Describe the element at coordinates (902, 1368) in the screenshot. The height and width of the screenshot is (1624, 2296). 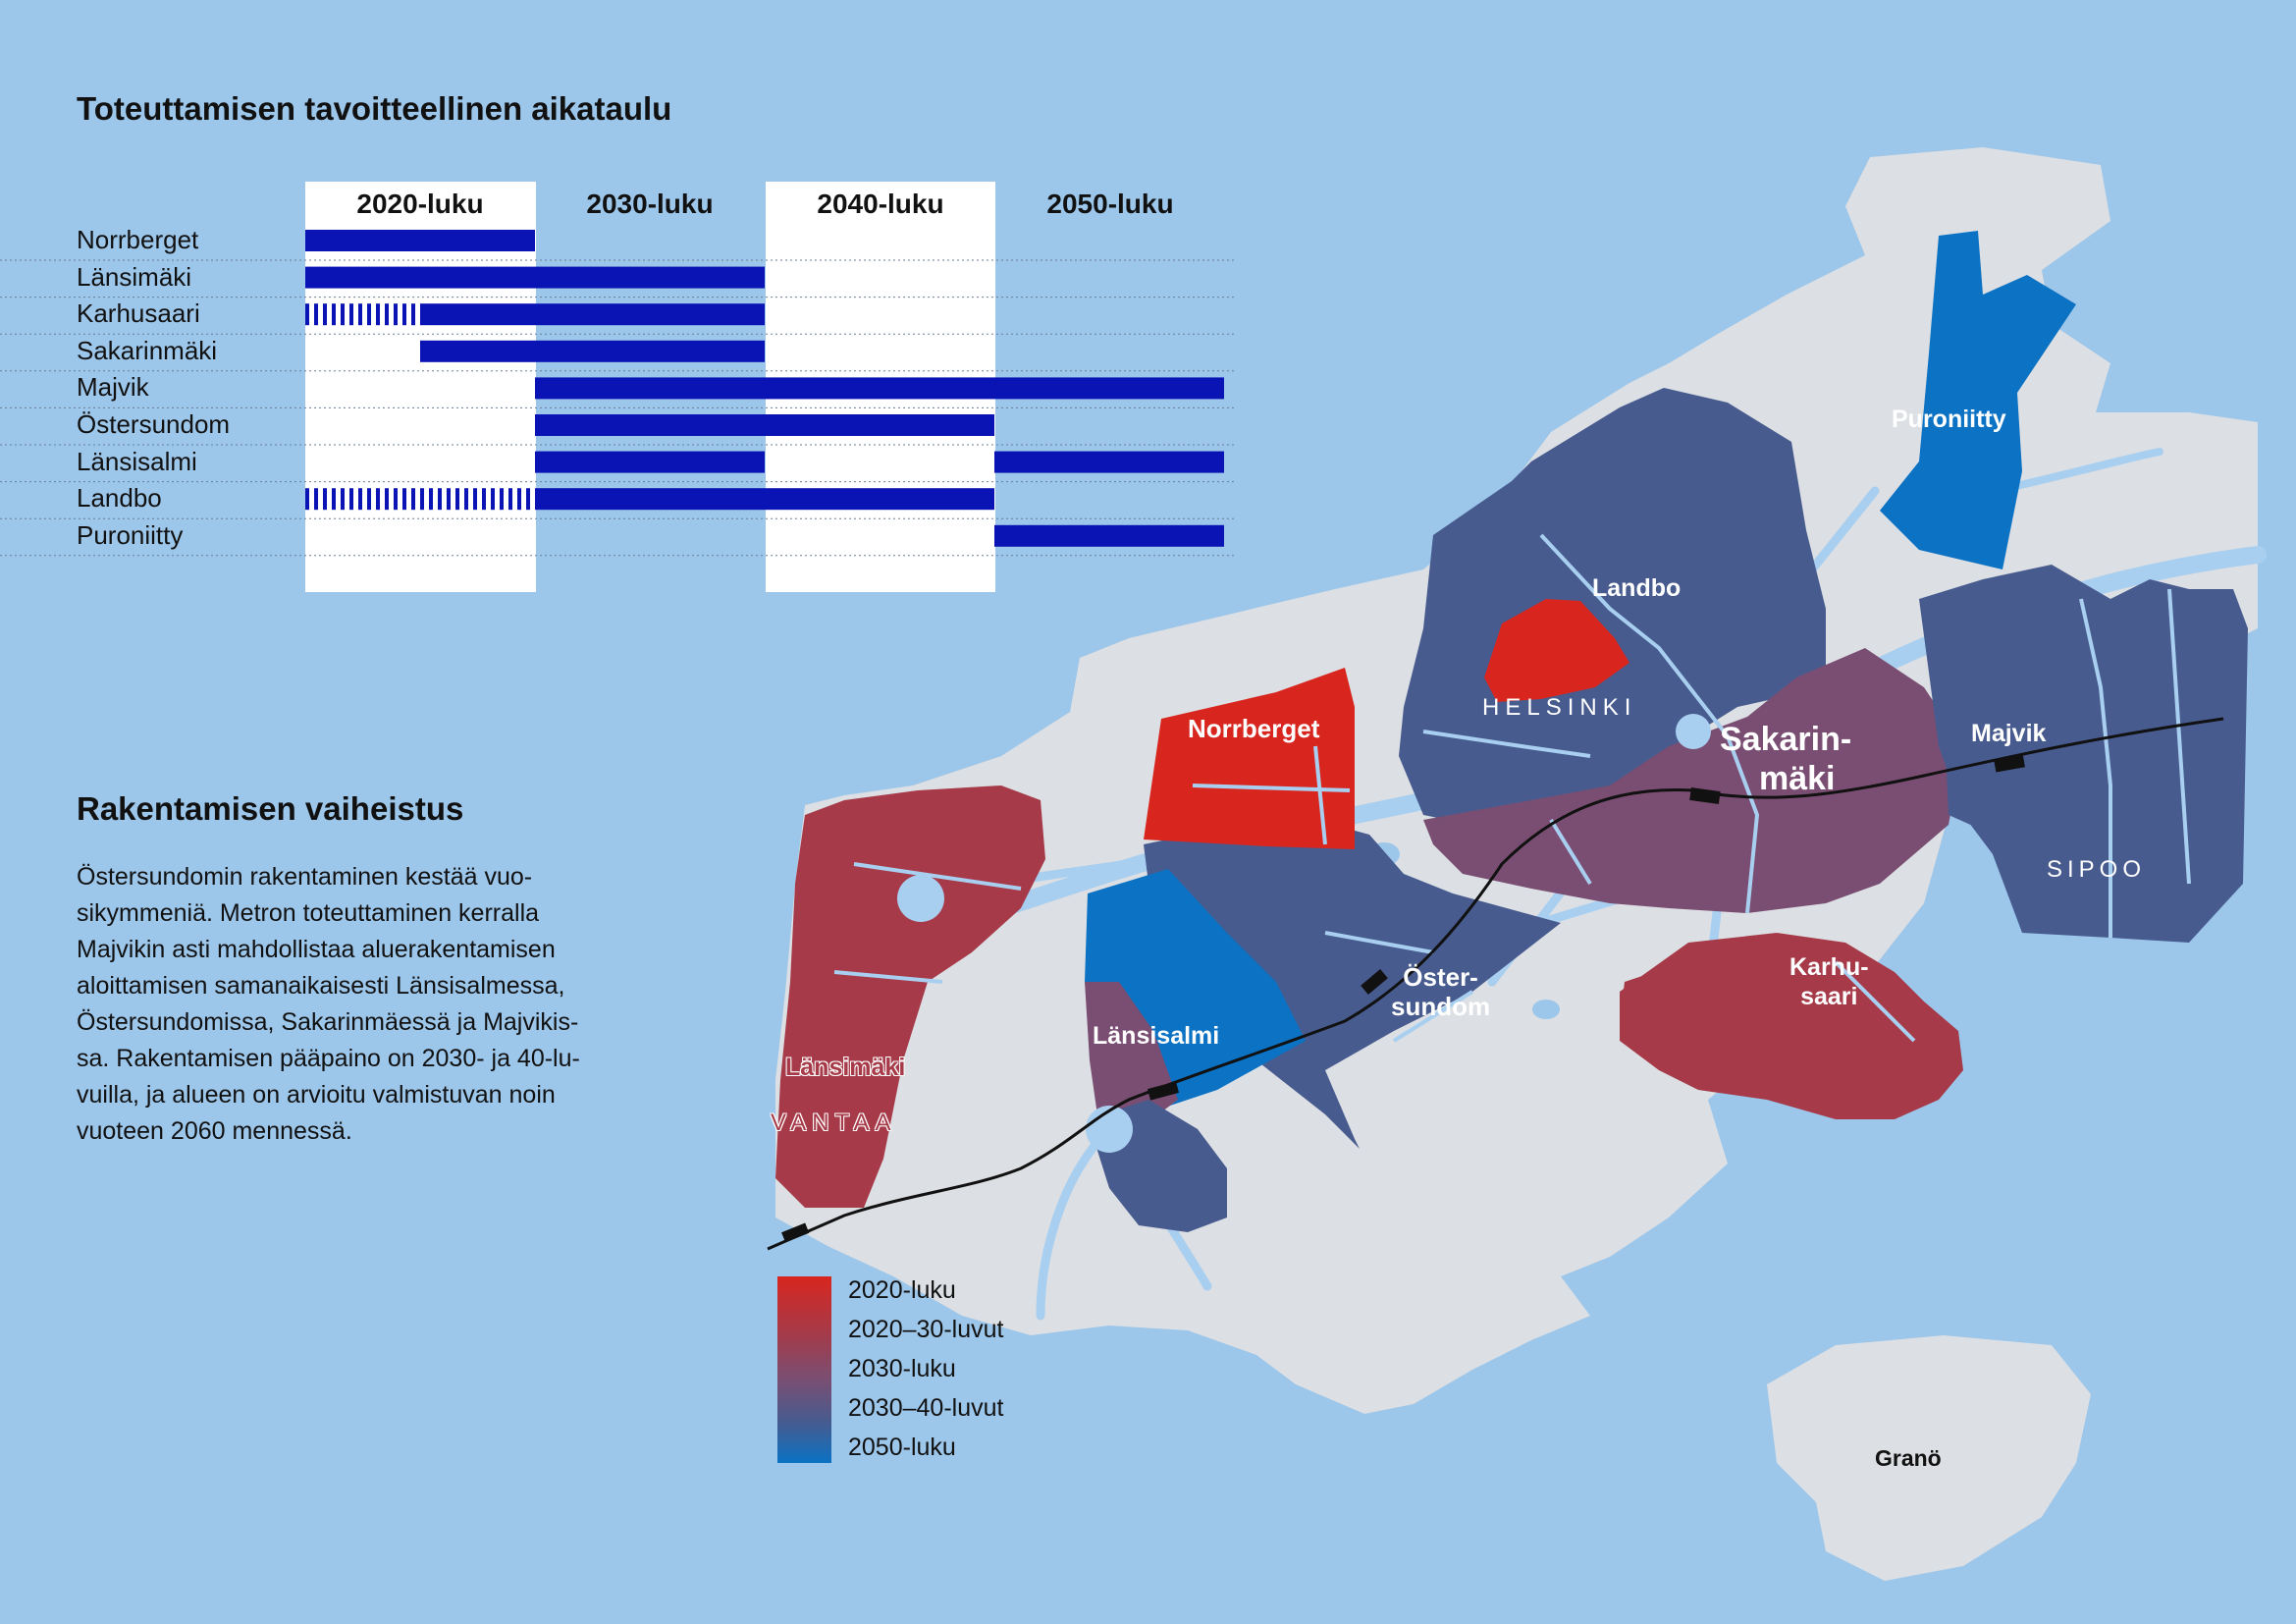
I see `legend-item-2030: 2030-luku` at that location.